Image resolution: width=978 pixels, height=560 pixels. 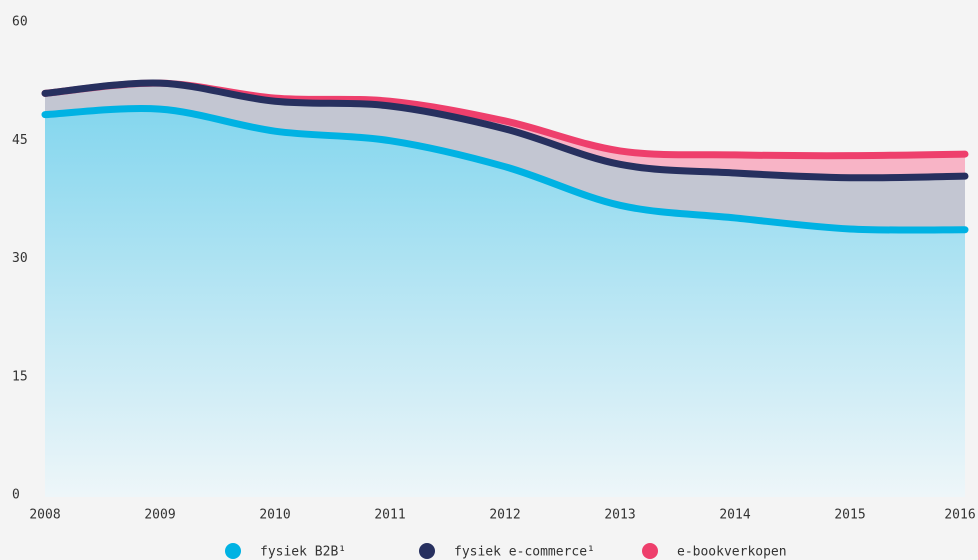 What do you see at coordinates (20, 258) in the screenshot?
I see `y-tick-label: 30` at bounding box center [20, 258].